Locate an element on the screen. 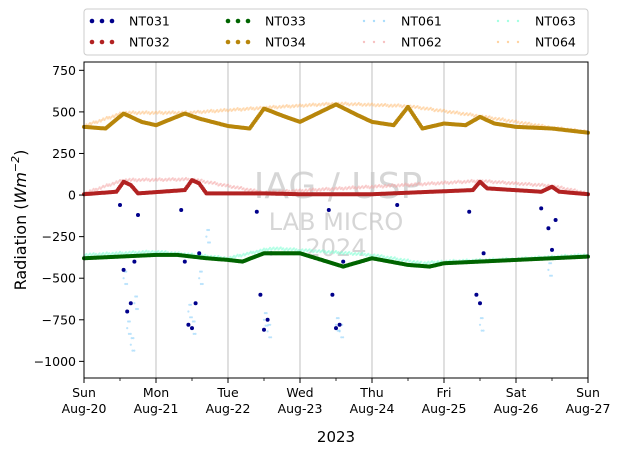 The width and height of the screenshot is (622, 459). x-tick-label-date: Aug-26 is located at coordinates (516, 408).